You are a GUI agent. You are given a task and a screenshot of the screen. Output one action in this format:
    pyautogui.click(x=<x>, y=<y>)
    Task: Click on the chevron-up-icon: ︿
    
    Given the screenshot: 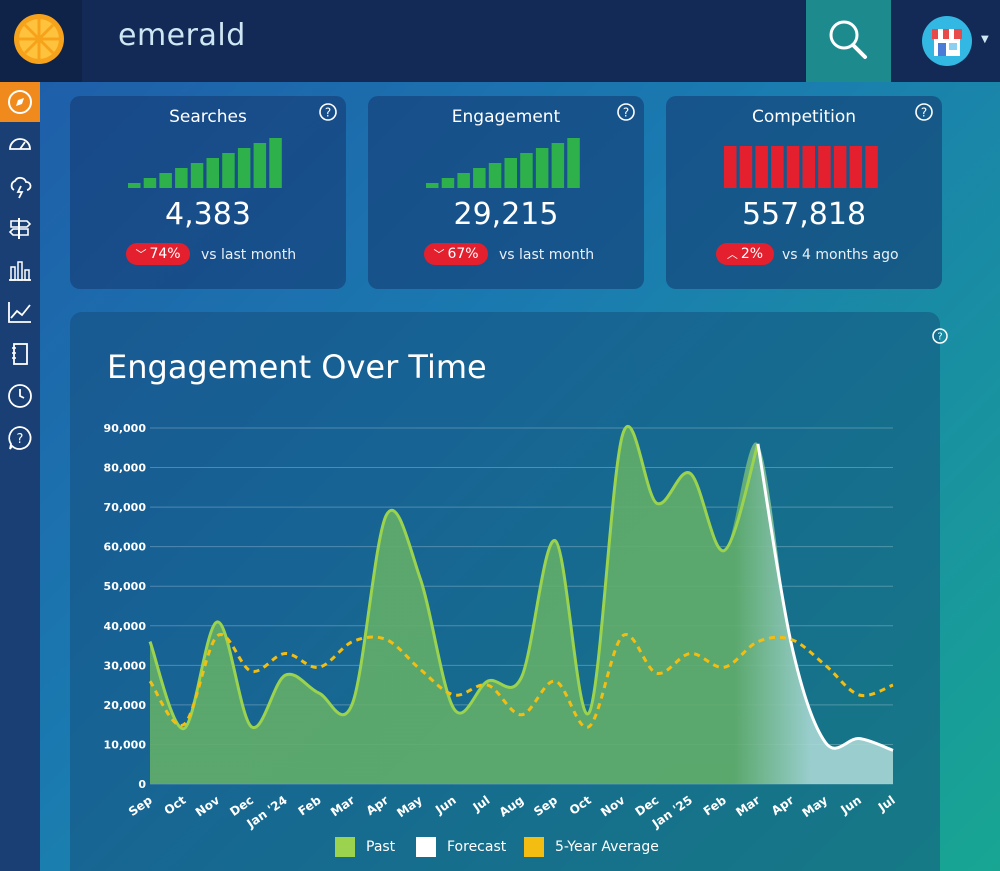 What is the action you would take?
    pyautogui.click(x=732, y=254)
    